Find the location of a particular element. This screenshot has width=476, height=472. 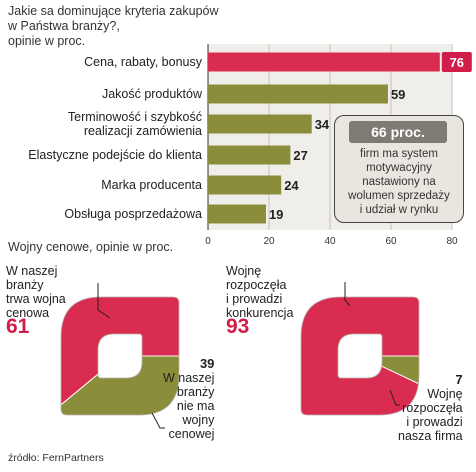

category-label-line: Cena, rabaty, bonusy is located at coordinates (143, 62).